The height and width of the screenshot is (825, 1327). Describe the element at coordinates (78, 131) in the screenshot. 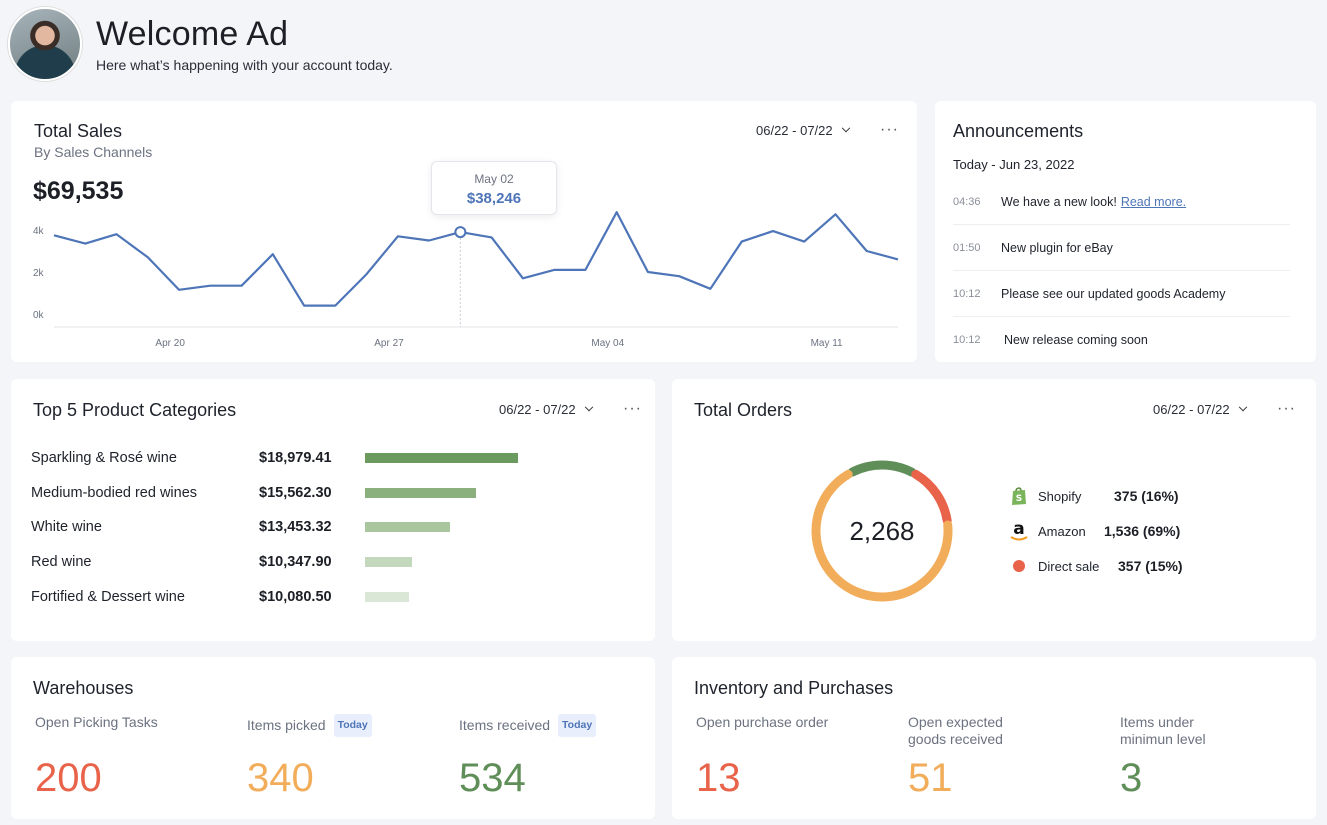

I see `card-title: Total Sales` at that location.